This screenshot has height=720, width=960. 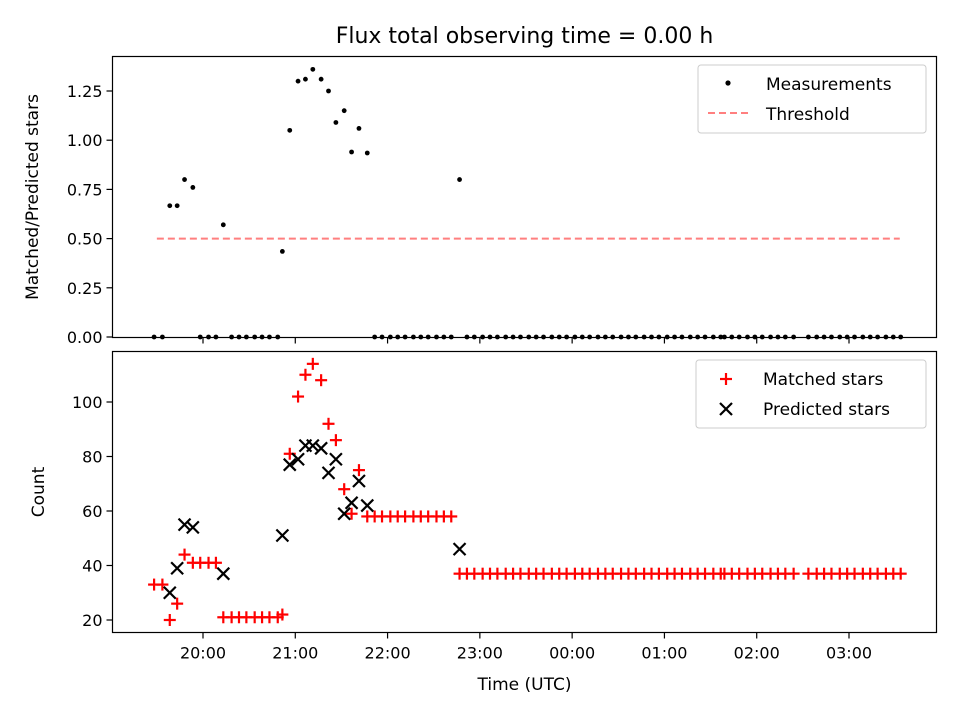 I want to click on bottom-x-tick-label: 02:00, so click(x=757, y=653).